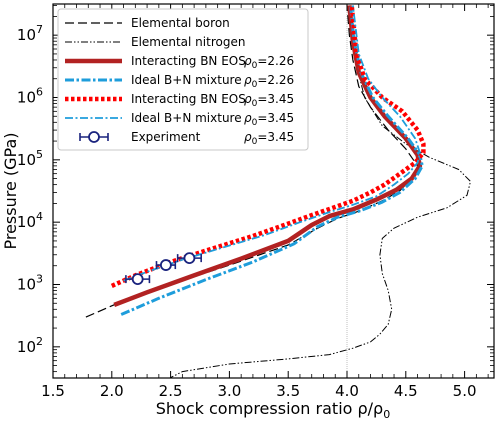 The image size is (498, 422). Describe the element at coordinates (39, 92) in the screenshot. I see `y-tick-exponent: 6` at that location.